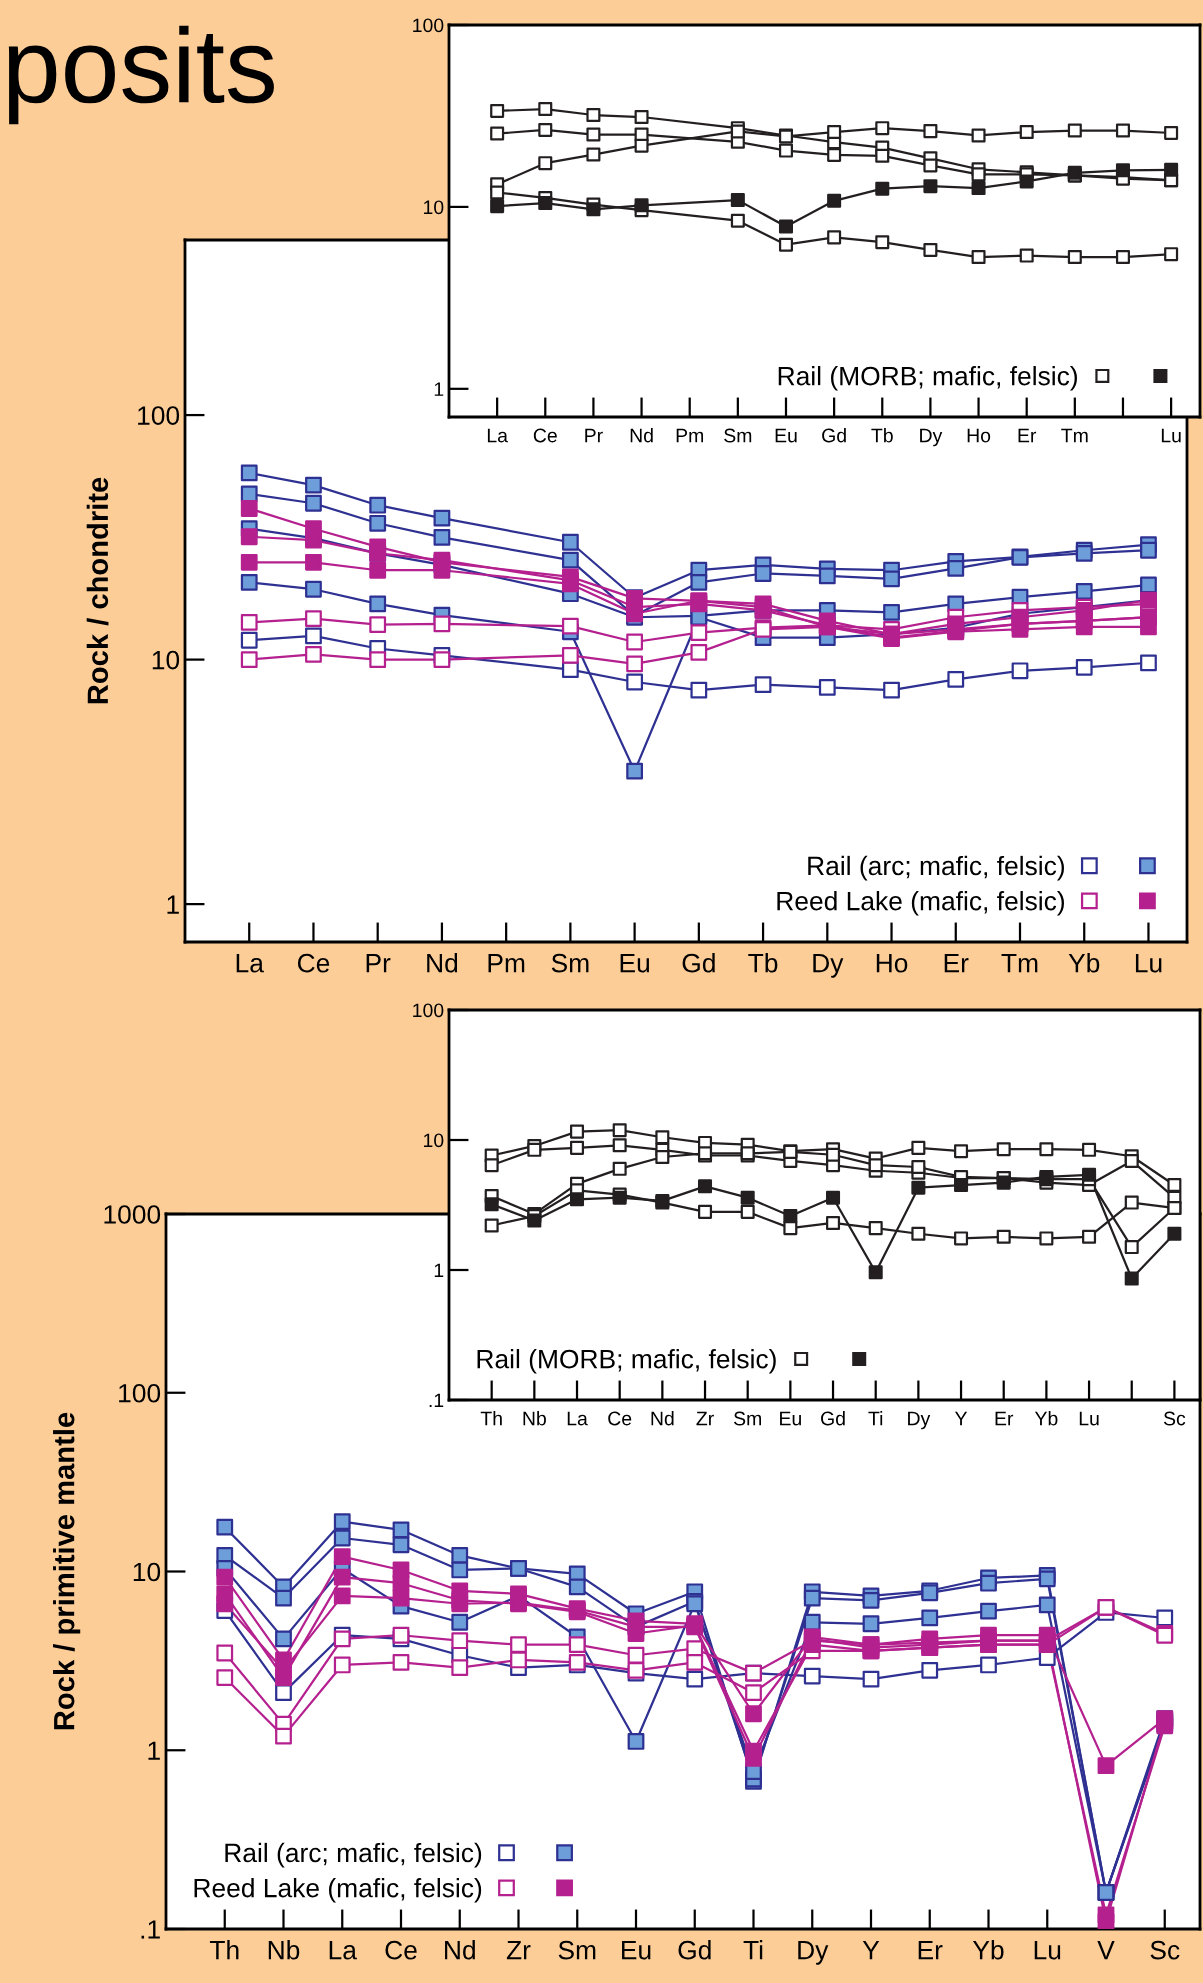 This screenshot has height=1983, width=1203. I want to click on y-axis-title: Rock / primitive mantle, so click(67, 1571).